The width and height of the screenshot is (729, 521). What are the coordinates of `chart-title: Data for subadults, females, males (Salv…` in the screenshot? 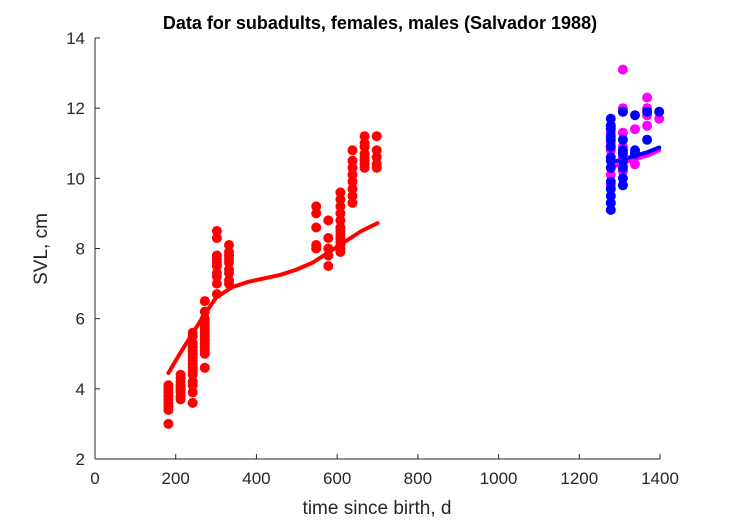 It's located at (380, 23).